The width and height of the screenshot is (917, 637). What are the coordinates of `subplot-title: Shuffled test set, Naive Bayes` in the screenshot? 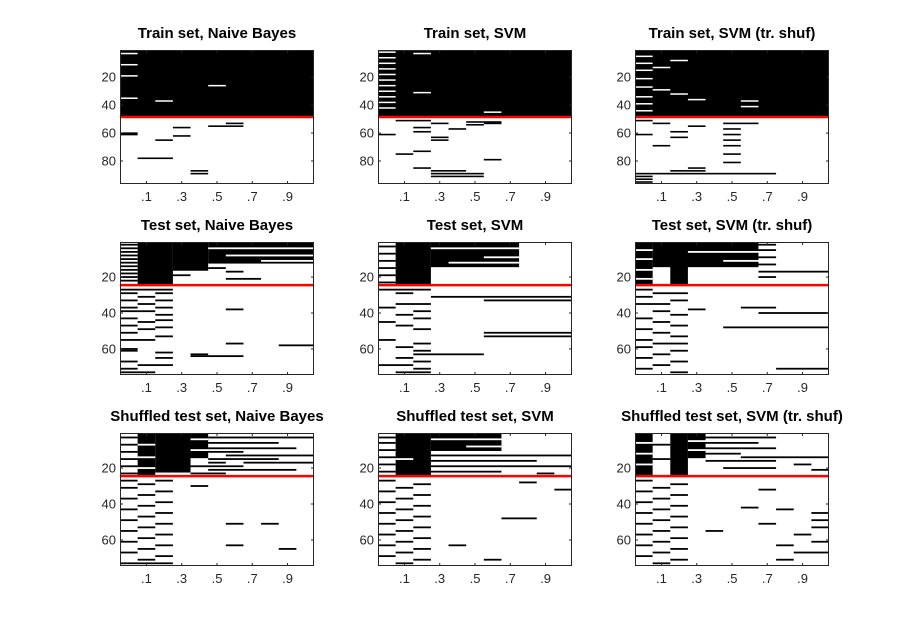 It's located at (216, 416).